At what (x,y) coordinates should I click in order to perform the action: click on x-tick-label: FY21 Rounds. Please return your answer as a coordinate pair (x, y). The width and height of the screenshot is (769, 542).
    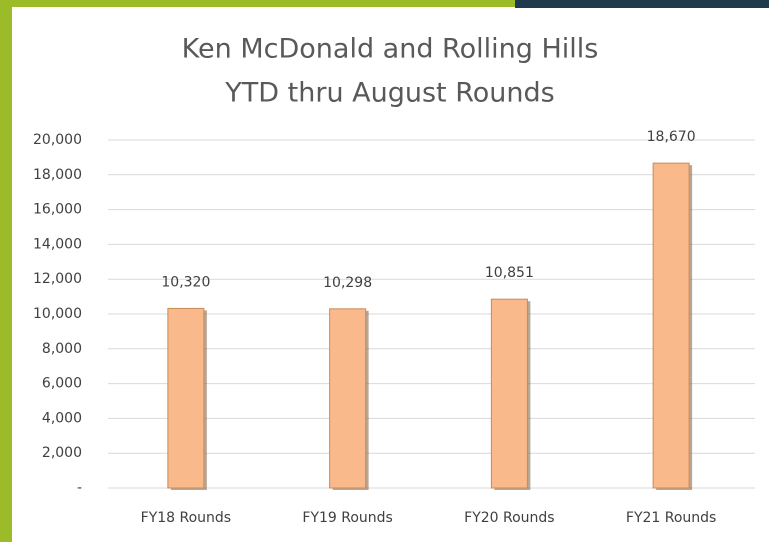
    Looking at the image, I should click on (671, 518).